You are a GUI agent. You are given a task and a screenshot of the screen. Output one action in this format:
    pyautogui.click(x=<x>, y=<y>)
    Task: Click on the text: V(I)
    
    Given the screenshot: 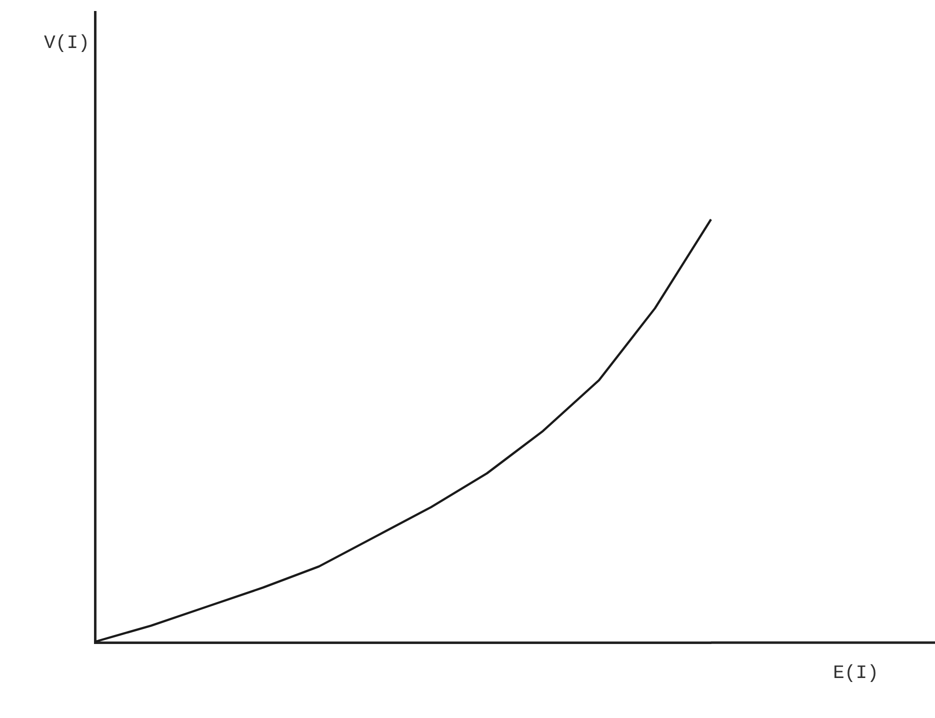 What is the action you would take?
    pyautogui.click(x=67, y=43)
    